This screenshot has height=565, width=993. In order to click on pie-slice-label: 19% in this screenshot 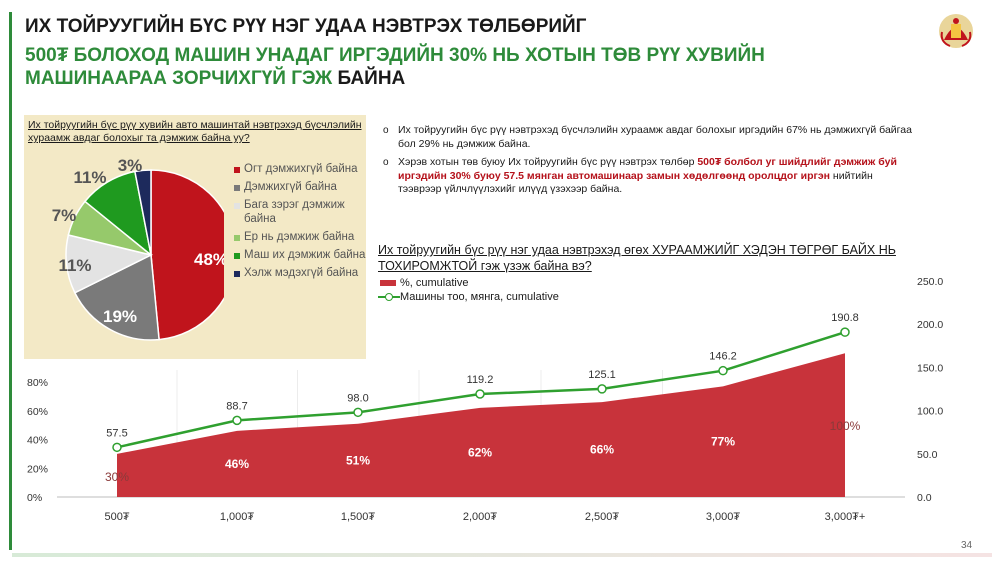, I will do `click(120, 316)`.